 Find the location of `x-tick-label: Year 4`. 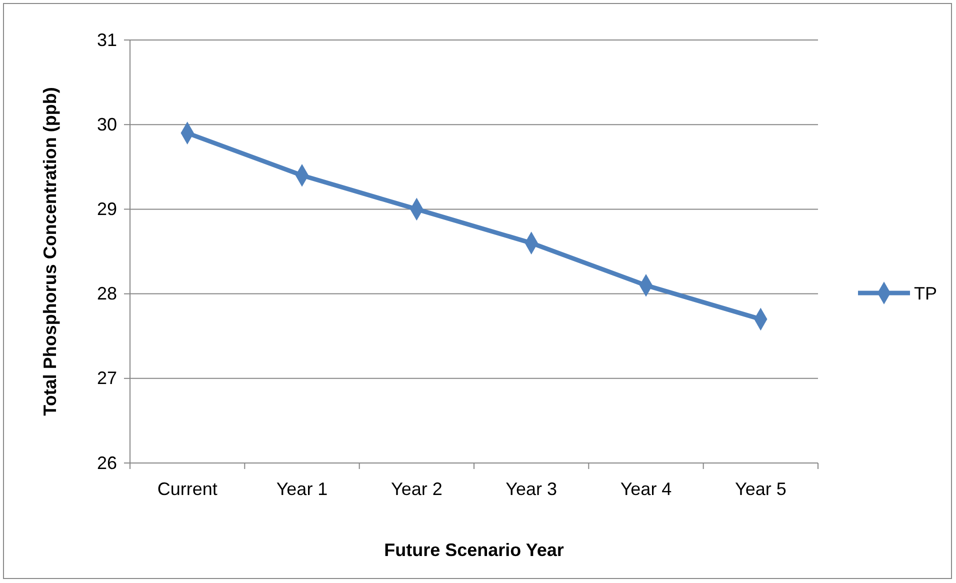

x-tick-label: Year 4 is located at coordinates (646, 488).